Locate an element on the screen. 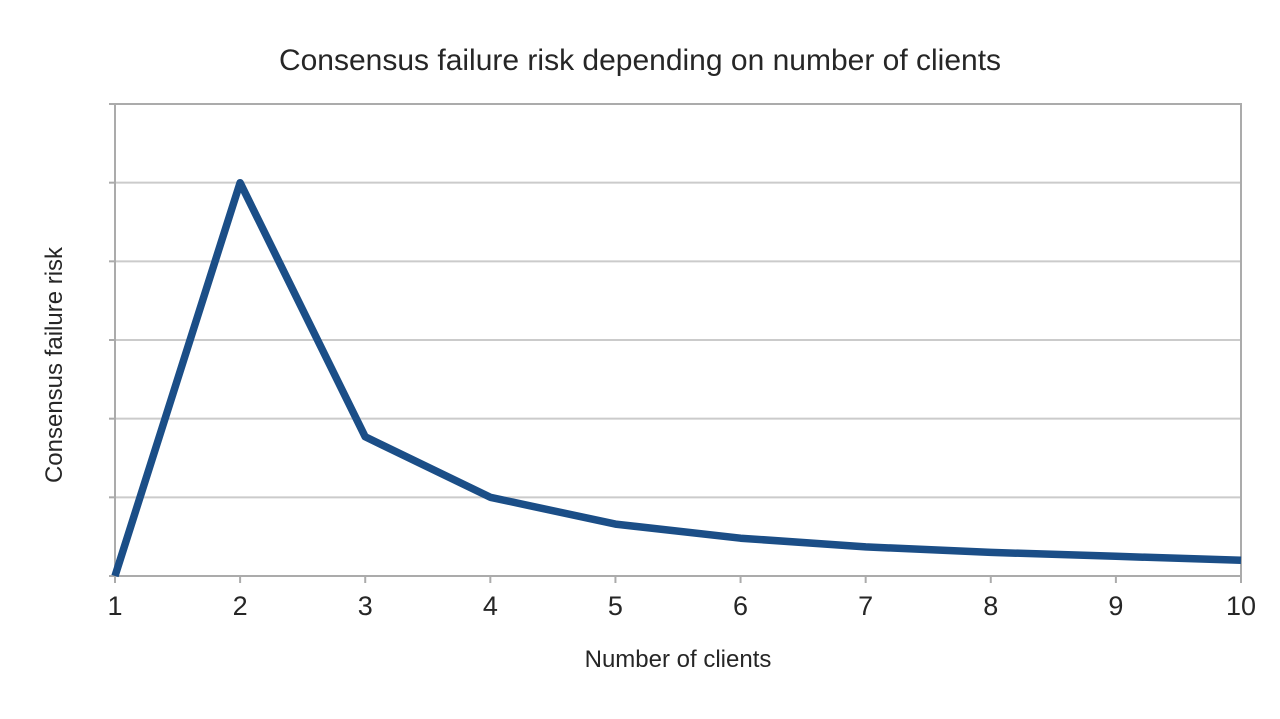 This screenshot has height=719, width=1280. x-tick-label: 5 is located at coordinates (615, 606).